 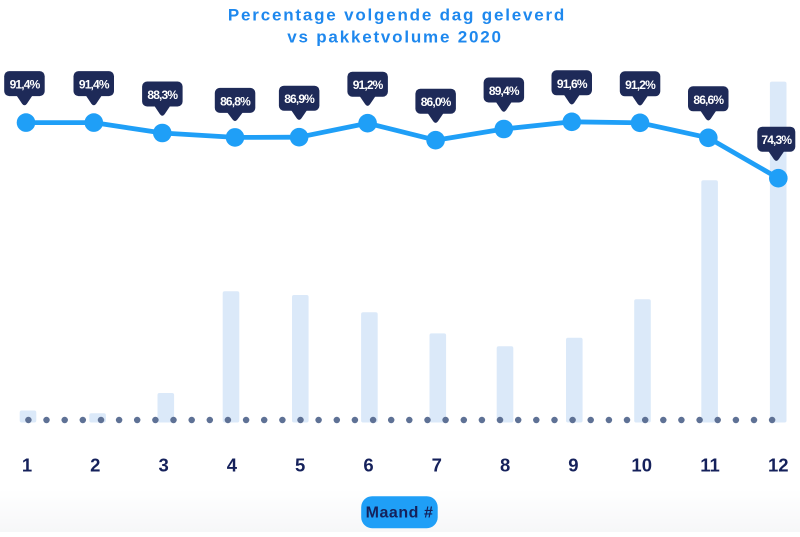 What do you see at coordinates (504, 91) in the screenshot?
I see `svg-text: 89,4%` at bounding box center [504, 91].